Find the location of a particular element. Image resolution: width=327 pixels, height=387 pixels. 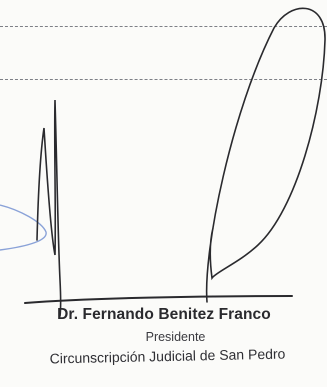

signer-jurisdiction: Circunscripción Judicial de San Pedro is located at coordinates (167, 356).